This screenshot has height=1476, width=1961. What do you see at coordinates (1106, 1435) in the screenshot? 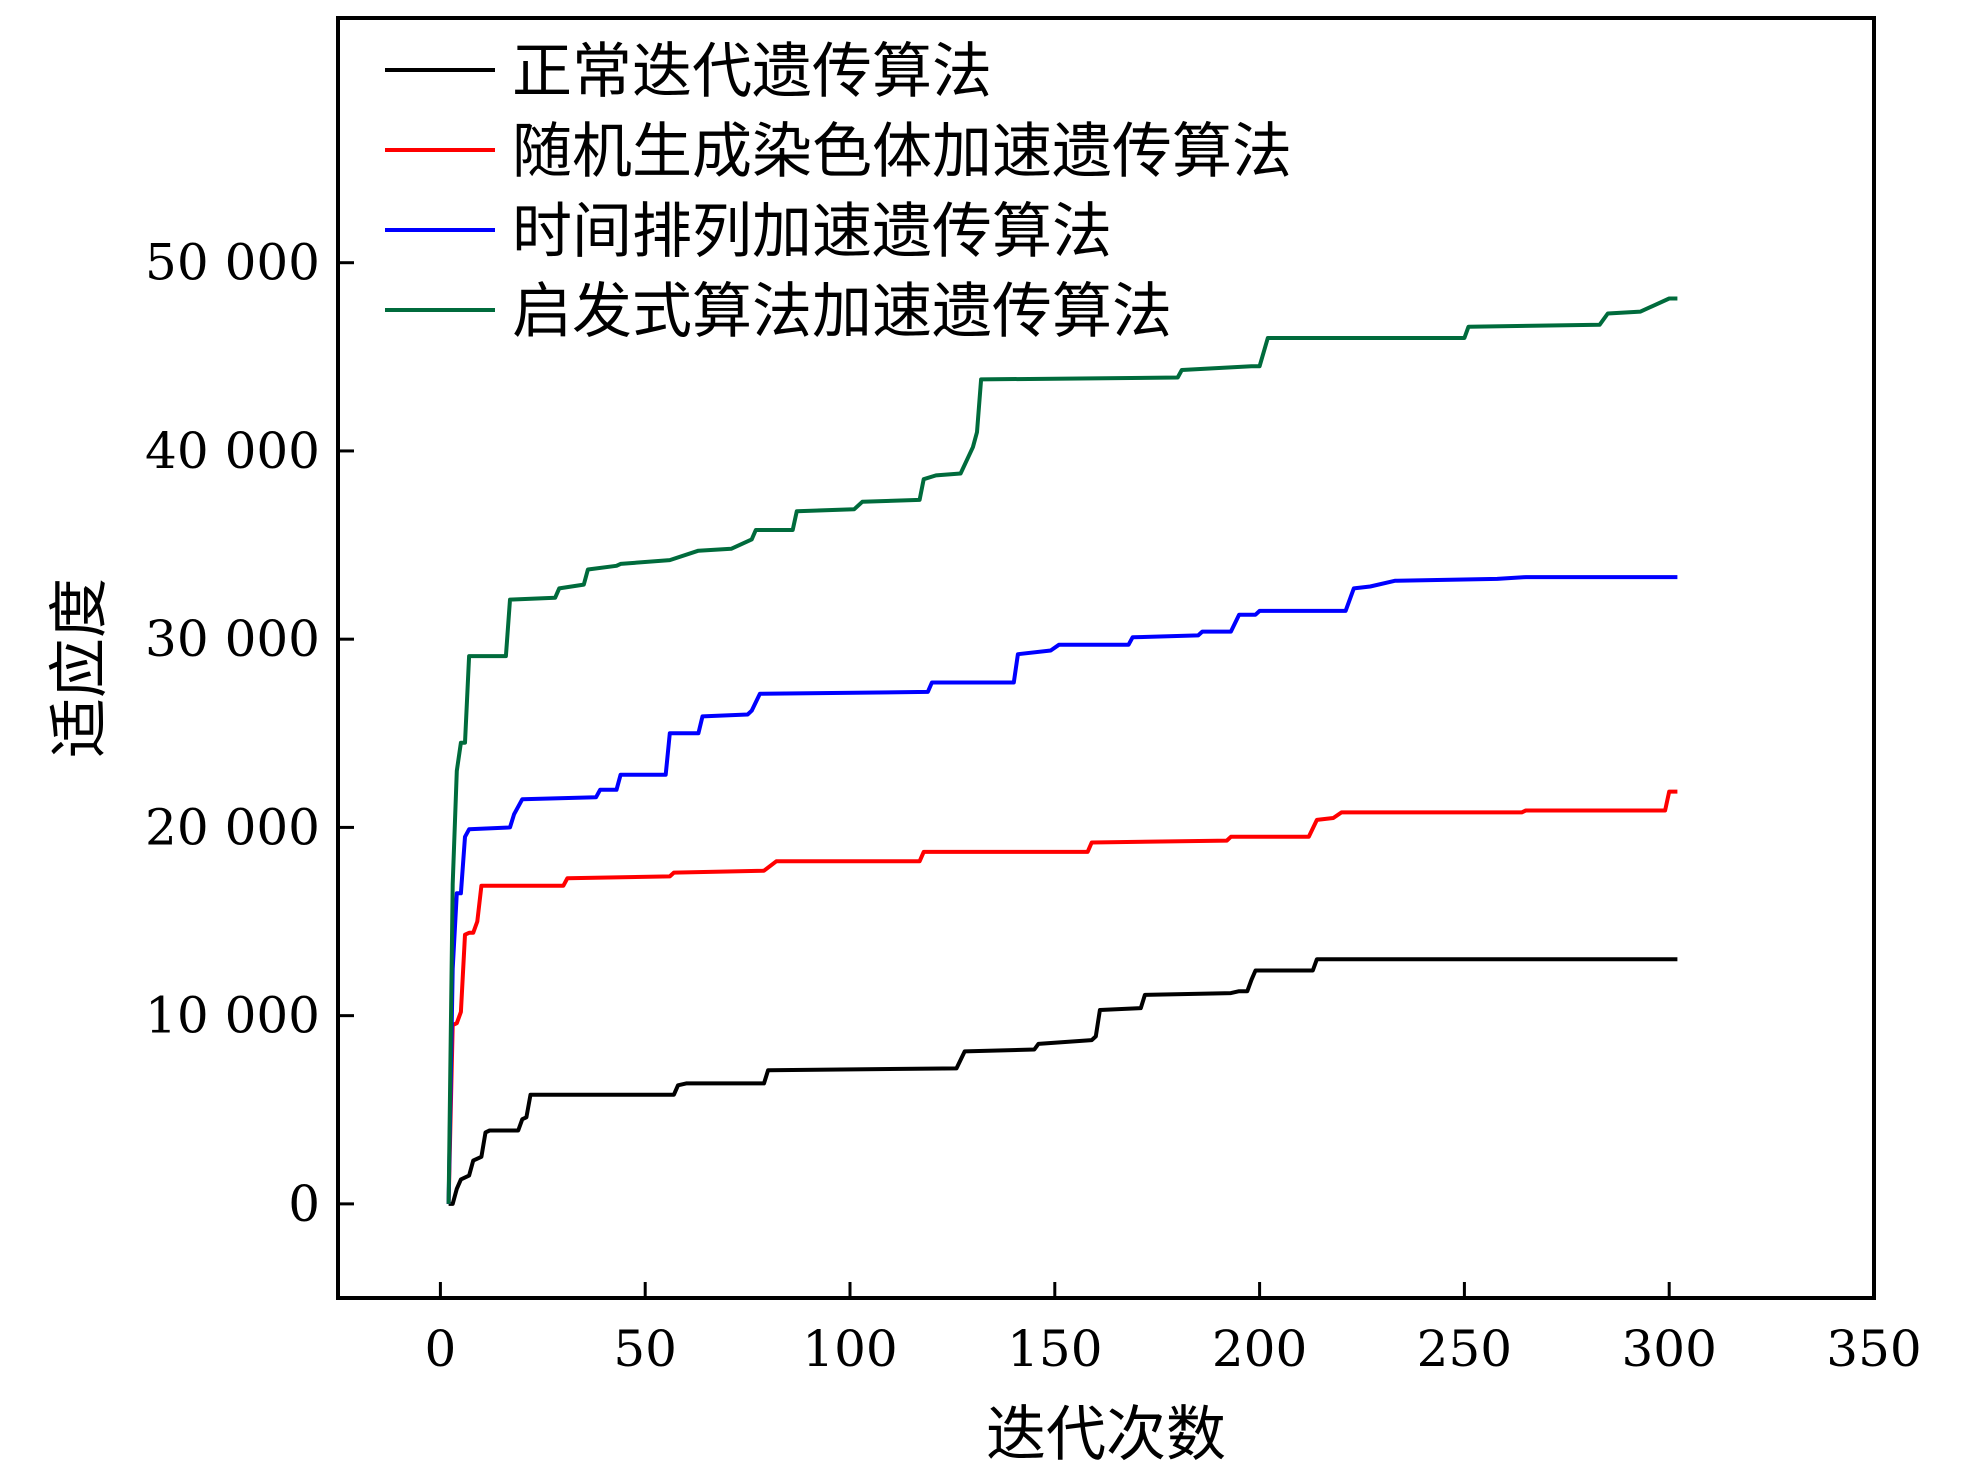
I see `x-axis-title: 迭代次数` at bounding box center [1106, 1435].